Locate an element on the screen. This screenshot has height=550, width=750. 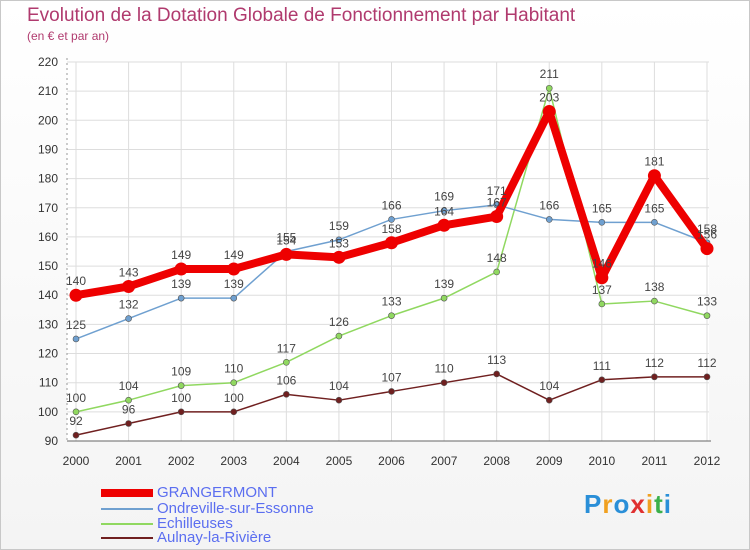
logo-letter: i is located at coordinates (650, 504).